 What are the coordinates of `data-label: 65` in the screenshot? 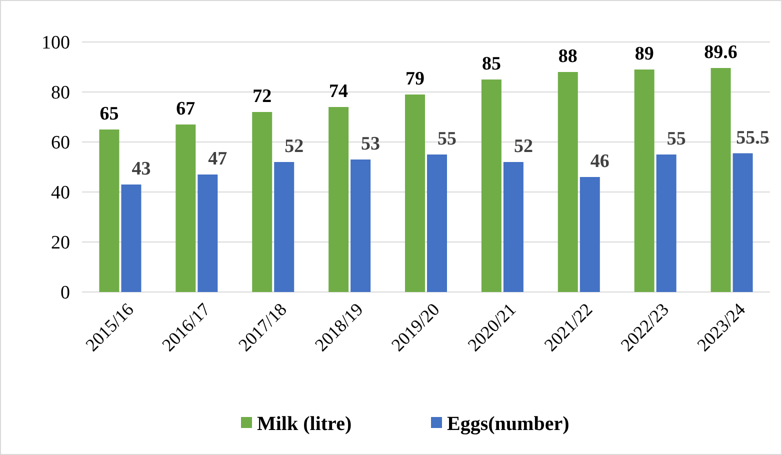 It's located at (109, 114).